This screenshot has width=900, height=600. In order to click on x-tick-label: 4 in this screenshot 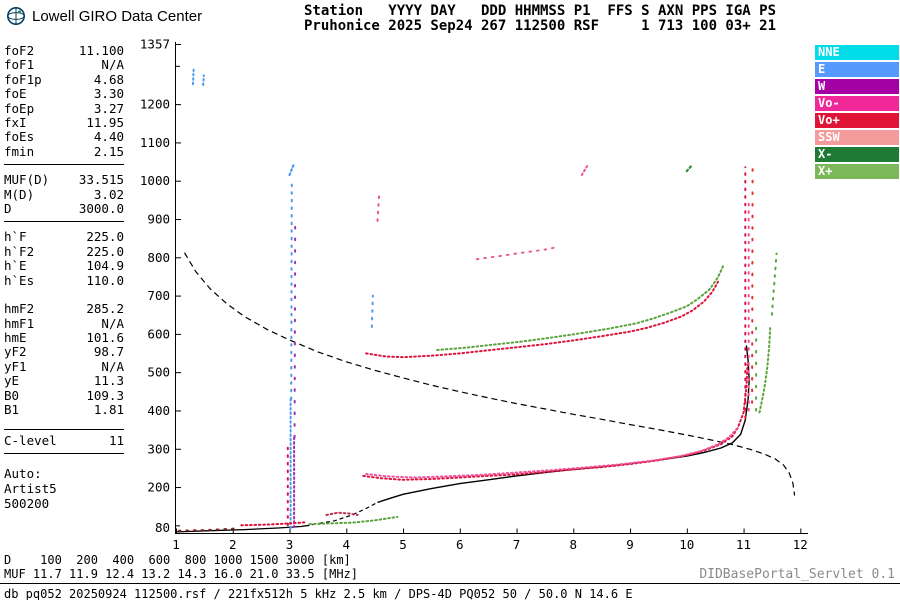, I will do `click(347, 544)`.